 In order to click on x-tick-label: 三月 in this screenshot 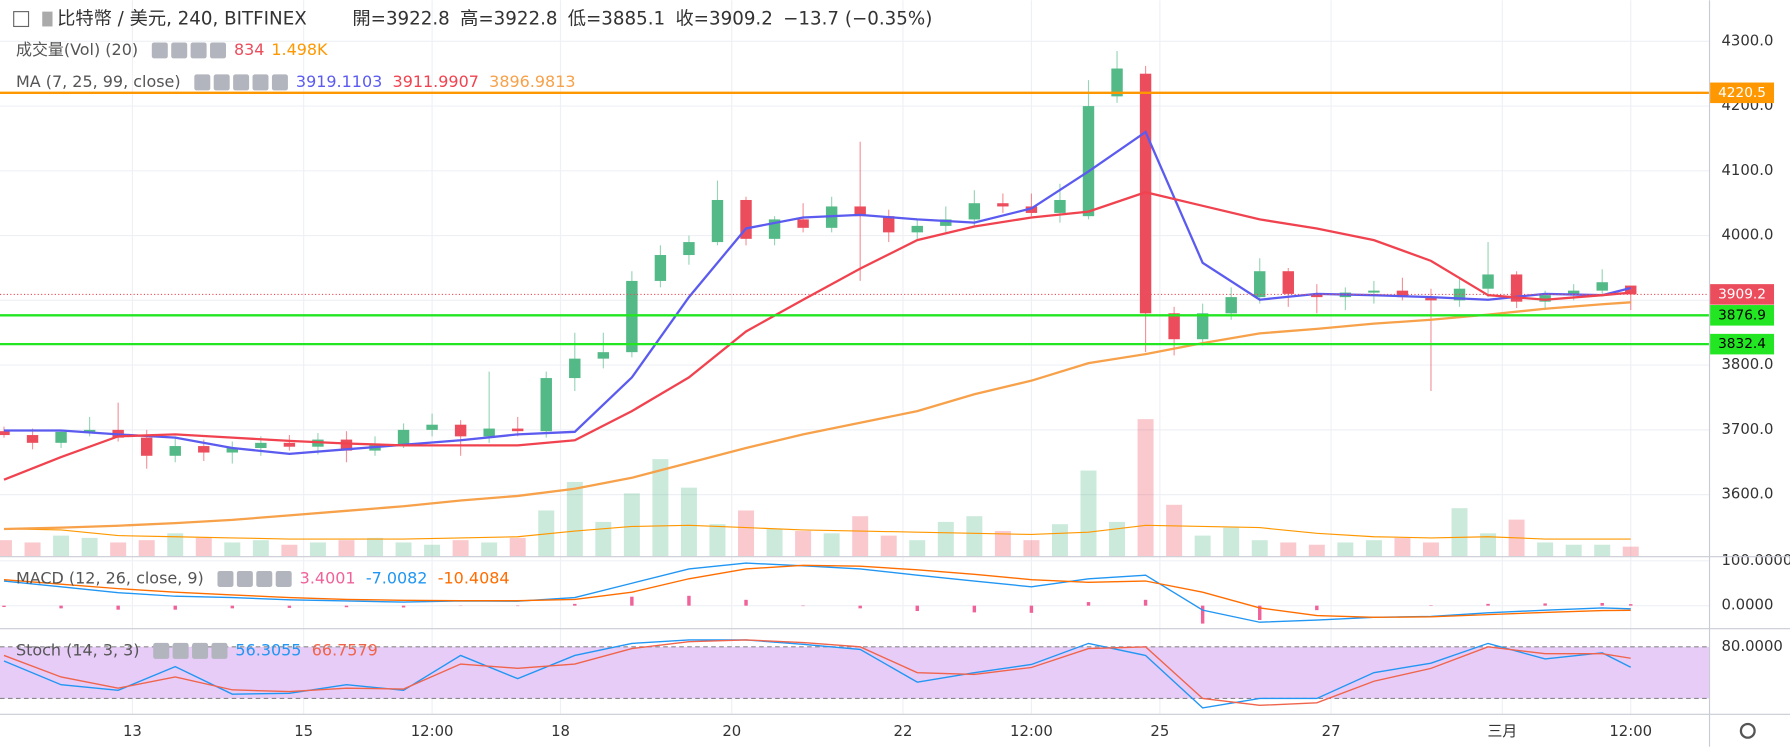, I will do `click(1502, 731)`.